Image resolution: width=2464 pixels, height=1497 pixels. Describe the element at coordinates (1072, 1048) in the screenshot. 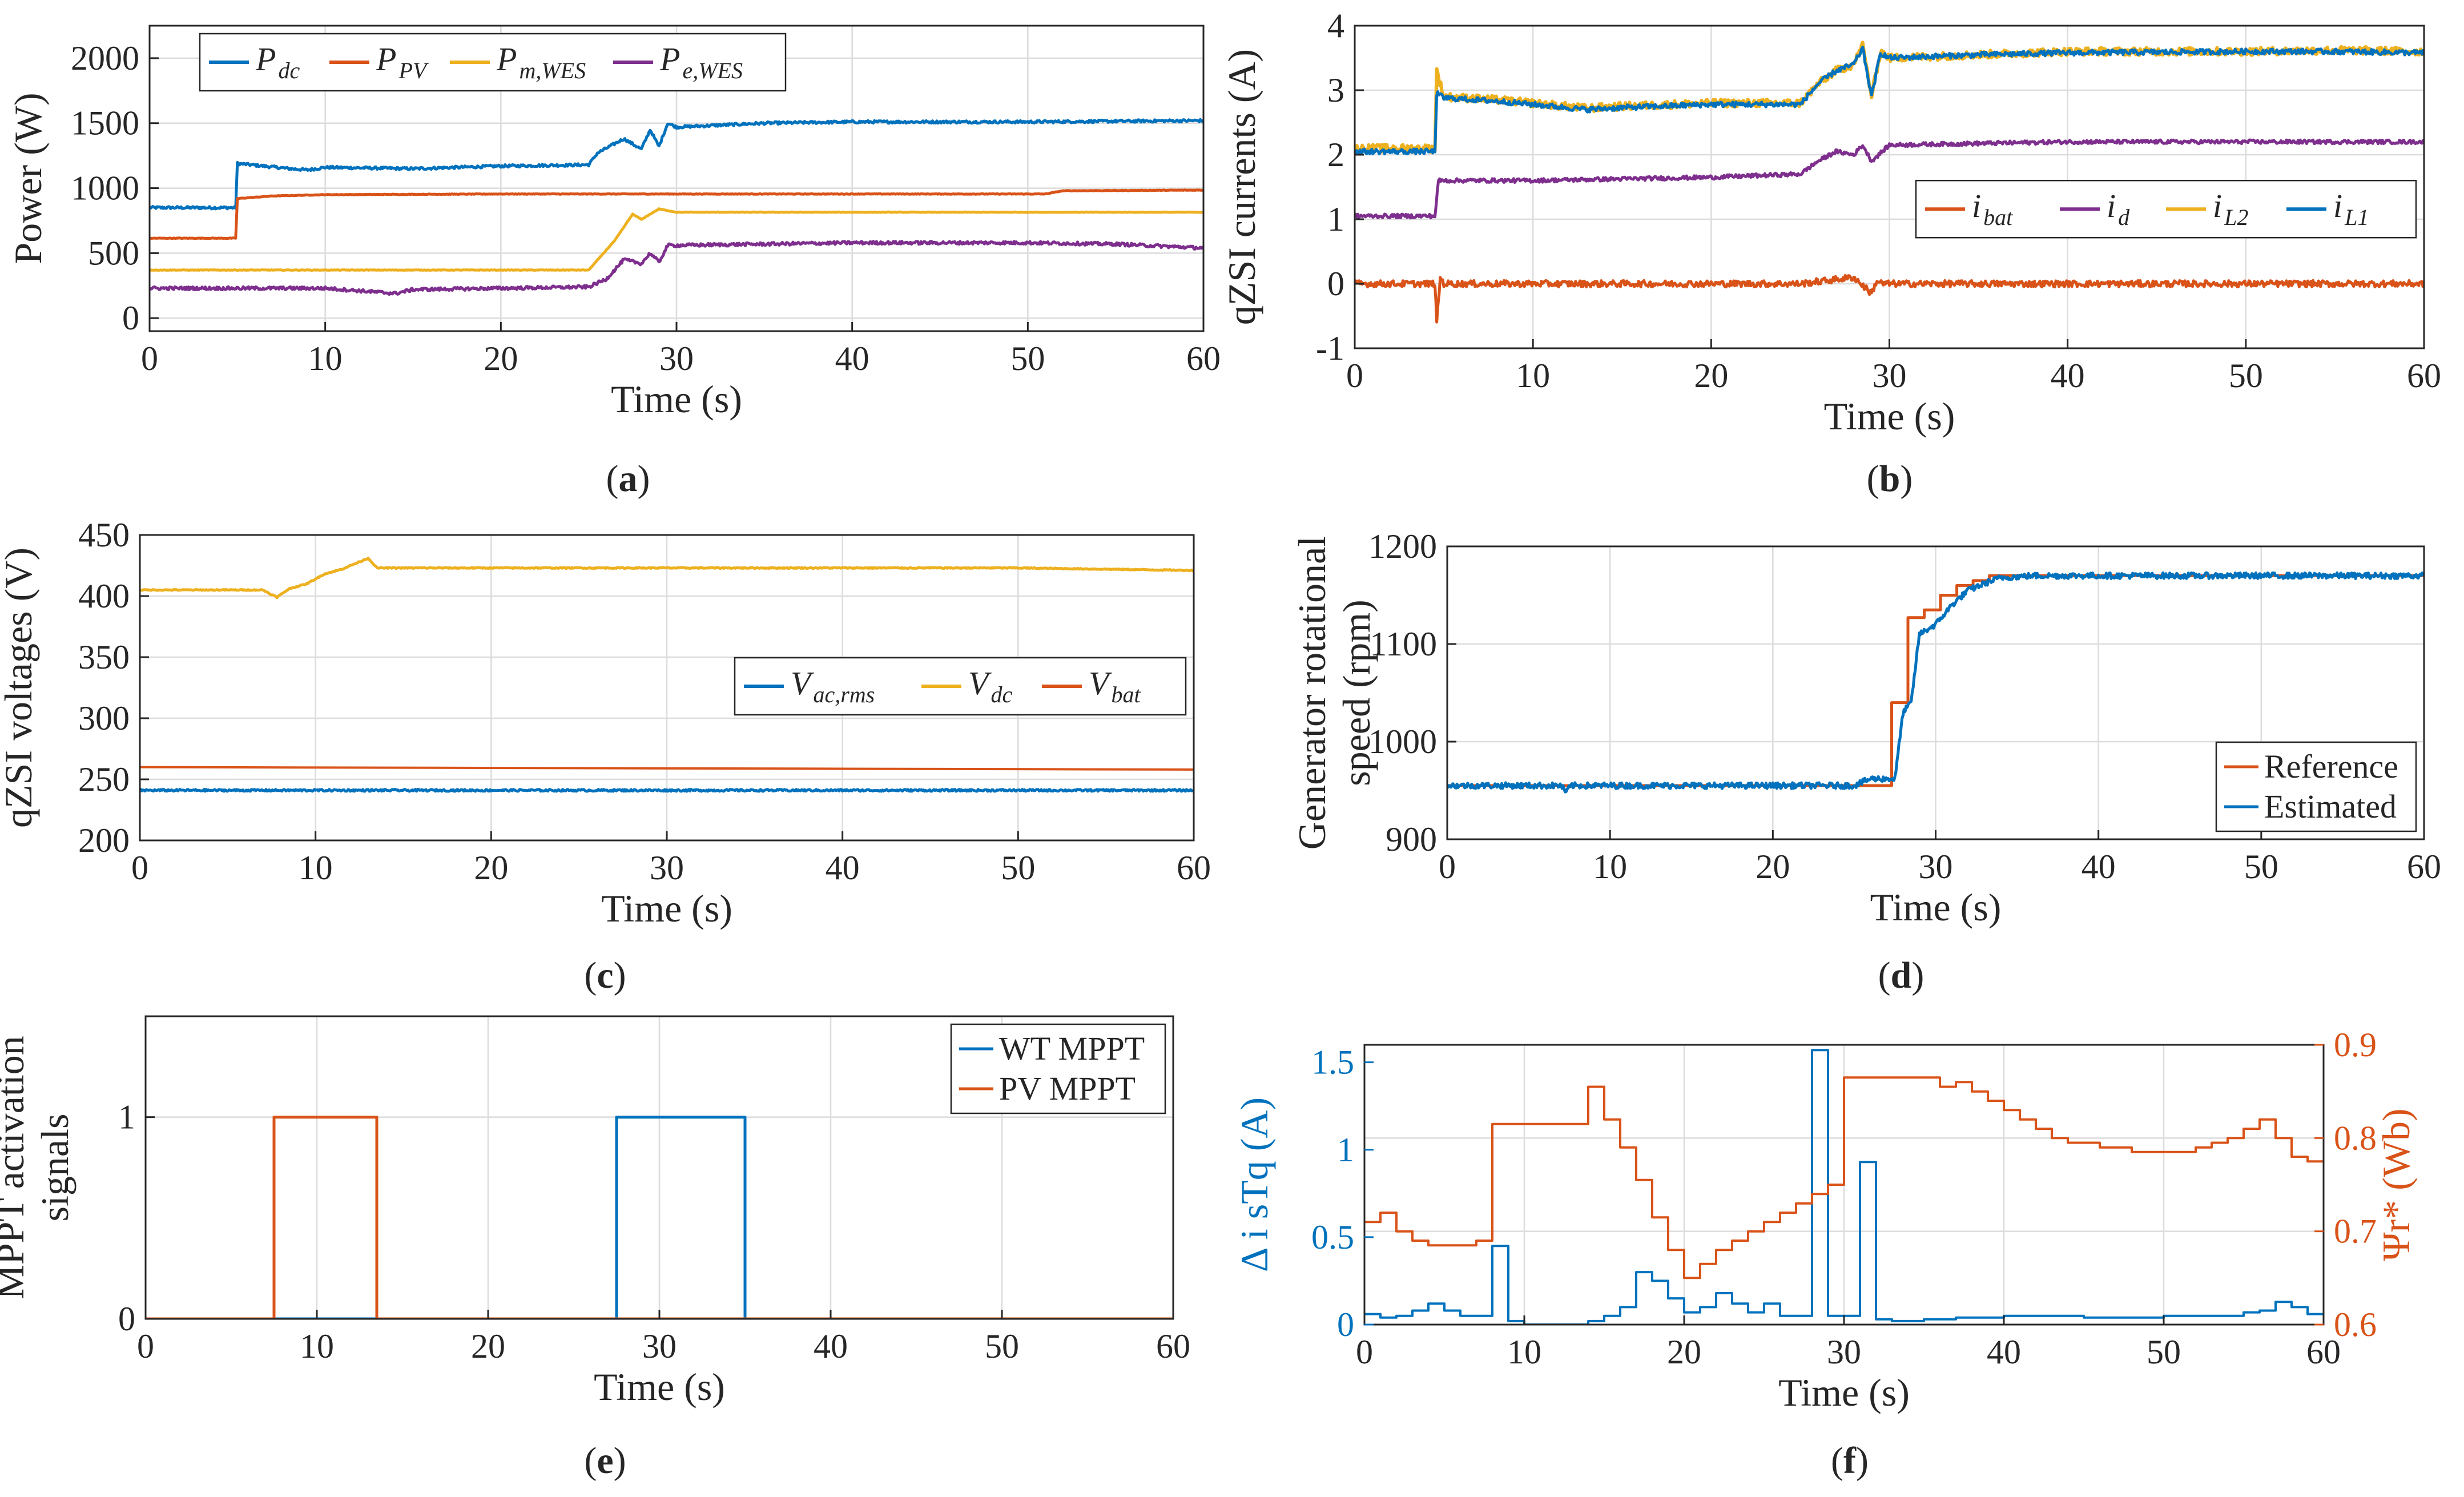

I see `legend-label: WT MPPT` at that location.